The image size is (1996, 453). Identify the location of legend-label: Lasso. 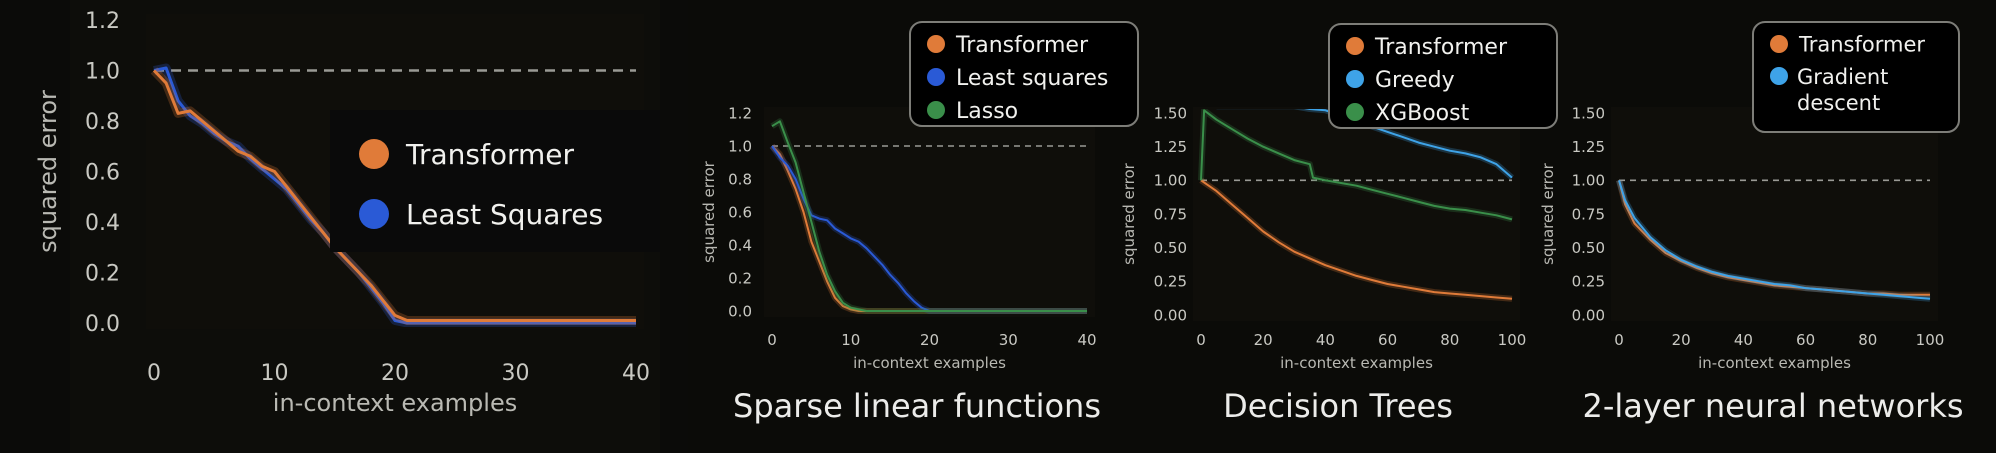
(987, 111).